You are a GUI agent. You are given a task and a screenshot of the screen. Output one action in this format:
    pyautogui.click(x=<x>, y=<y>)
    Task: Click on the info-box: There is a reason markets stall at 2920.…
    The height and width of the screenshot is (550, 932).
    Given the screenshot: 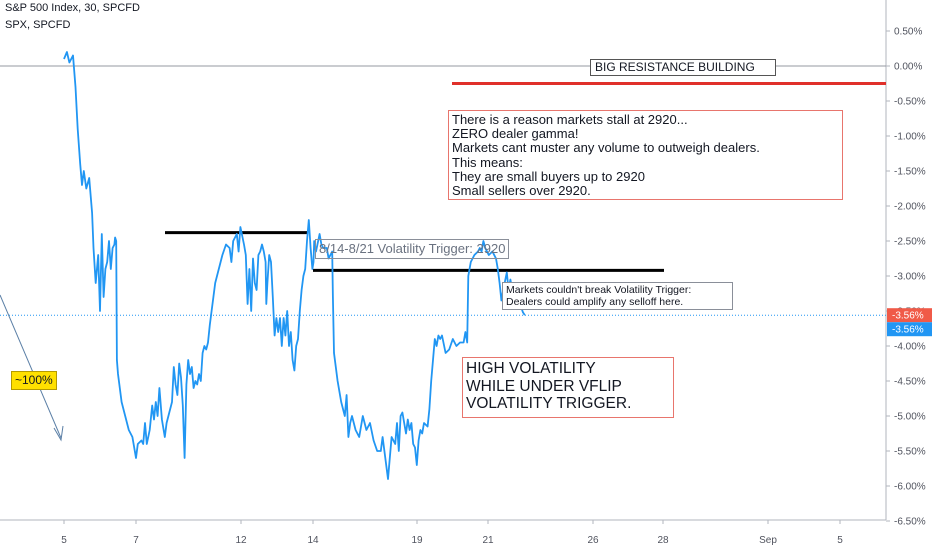 What is the action you would take?
    pyautogui.click(x=645, y=155)
    